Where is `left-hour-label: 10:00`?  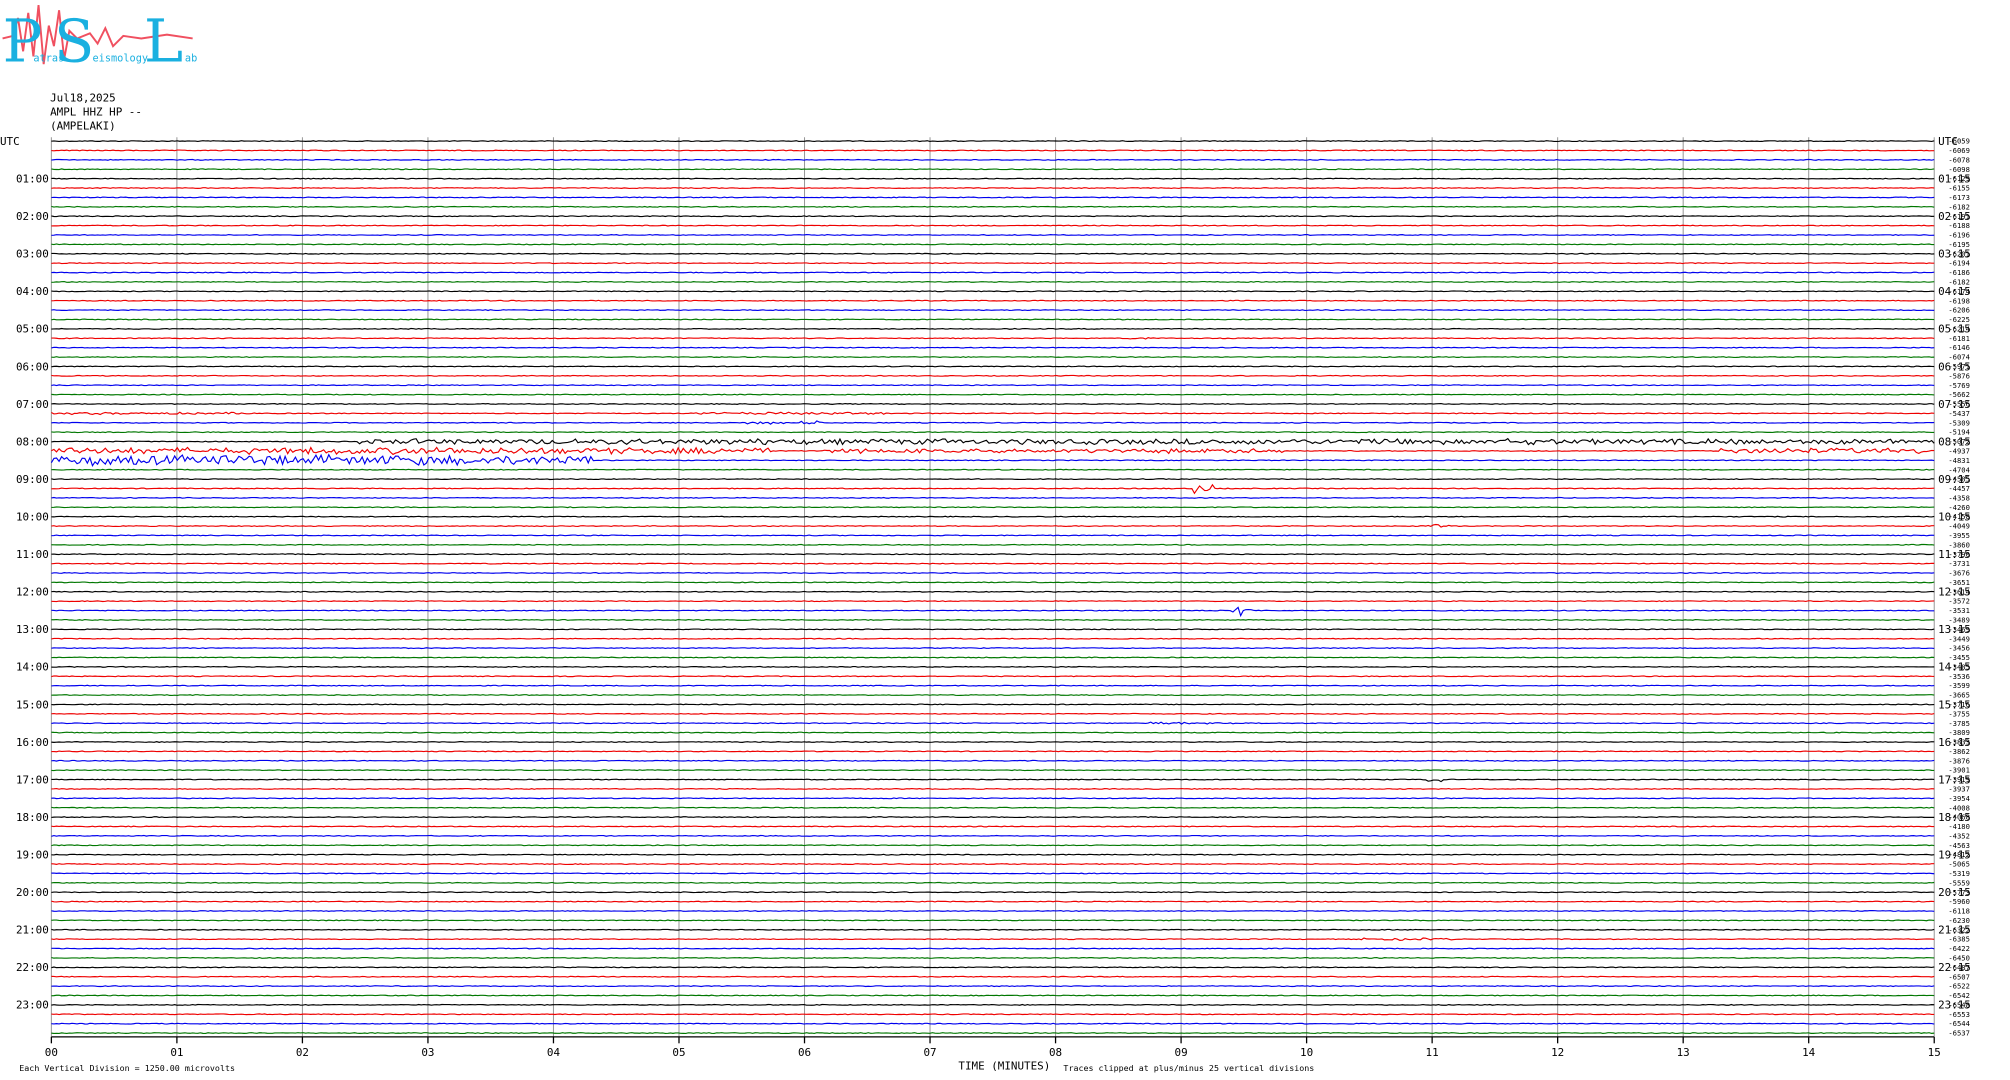 left-hour-label: 10:00 is located at coordinates (32, 517).